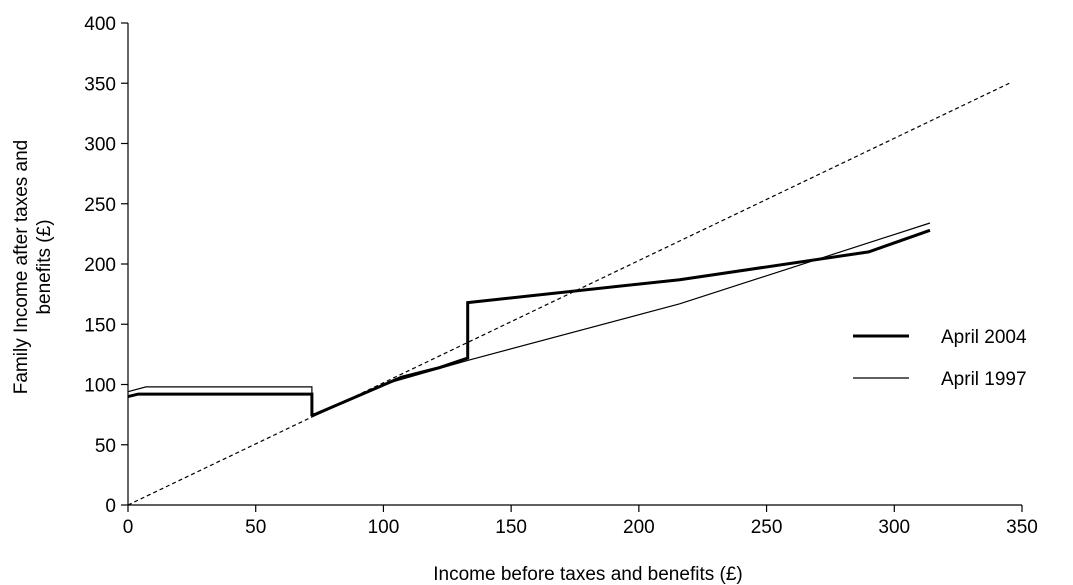 This screenshot has height=585, width=1073. What do you see at coordinates (511, 527) in the screenshot?
I see `x-tick-label: 150` at bounding box center [511, 527].